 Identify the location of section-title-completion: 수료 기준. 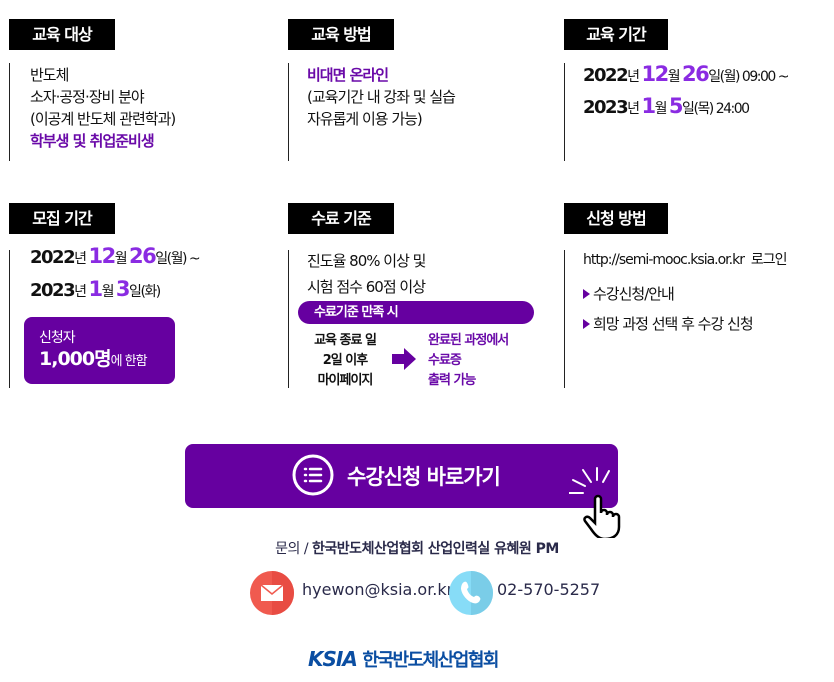
(341, 218).